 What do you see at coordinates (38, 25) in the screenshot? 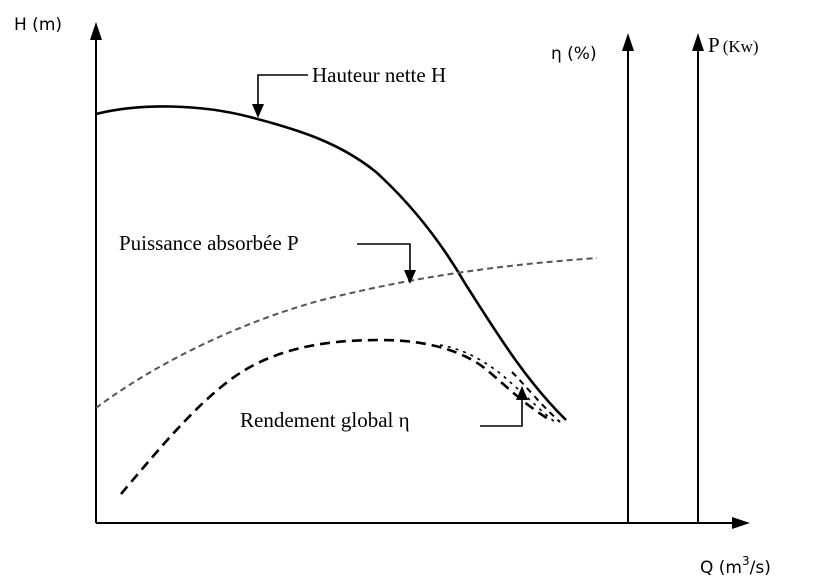
I see `y-axis-head-label: H (m)` at bounding box center [38, 25].